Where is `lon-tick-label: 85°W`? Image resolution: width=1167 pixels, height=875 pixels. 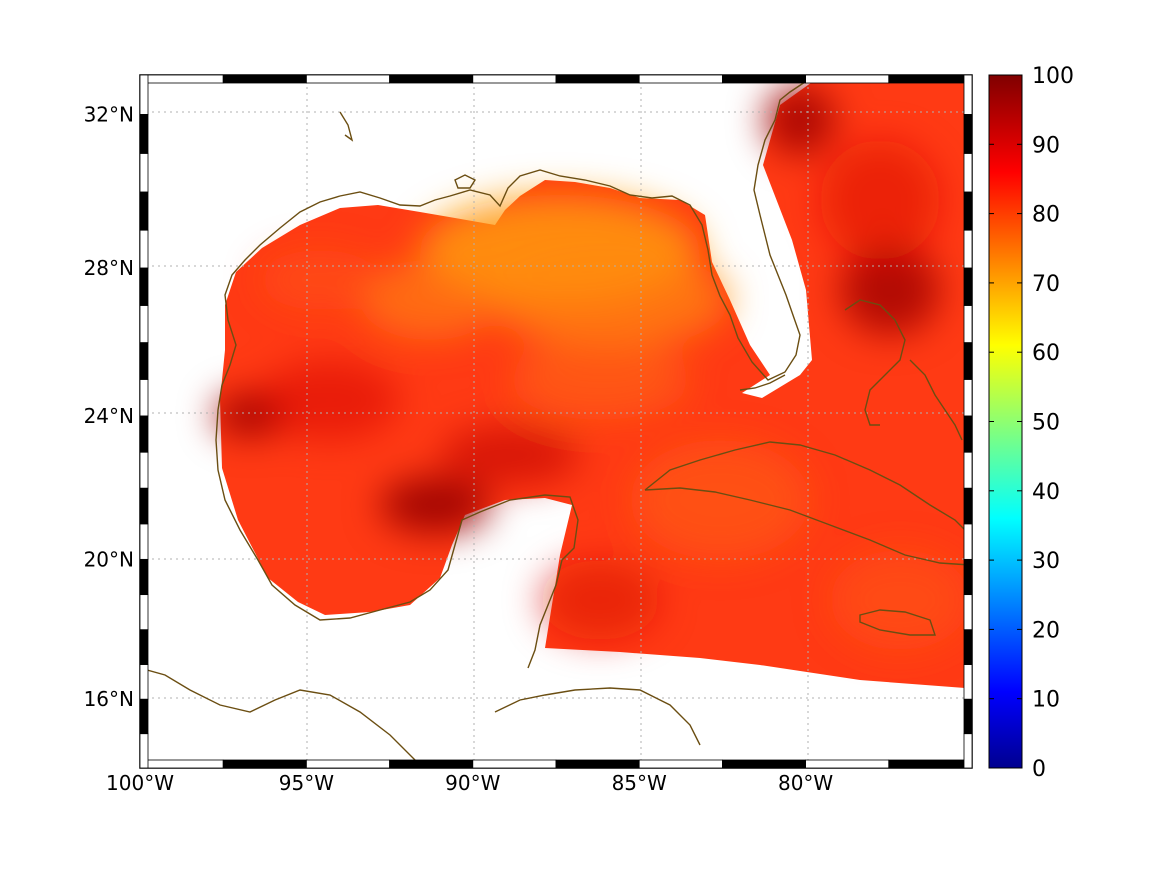
lon-tick-label: 85°W is located at coordinates (639, 783).